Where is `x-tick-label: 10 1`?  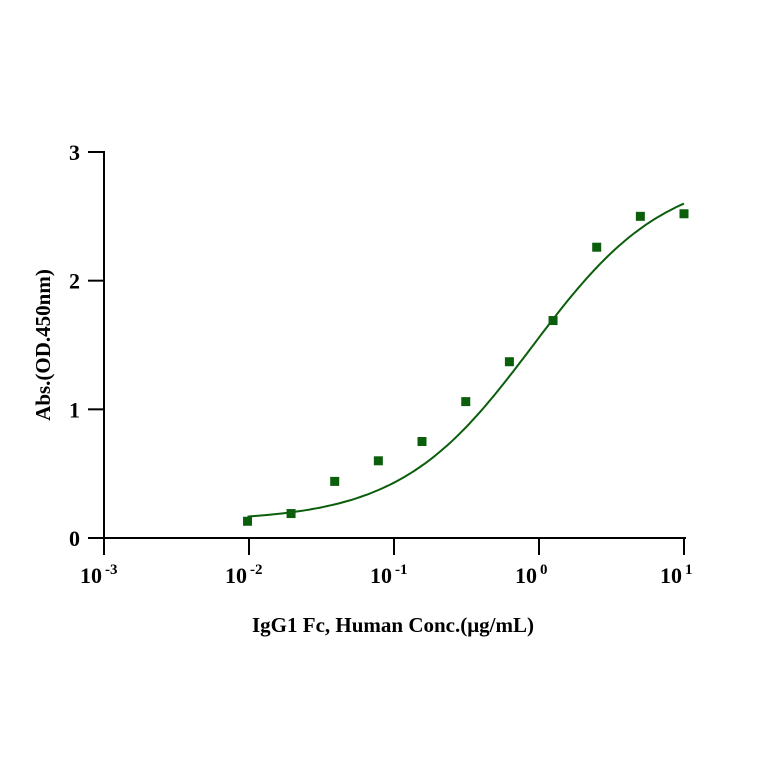
x-tick-label: 10 1 is located at coordinates (676, 575).